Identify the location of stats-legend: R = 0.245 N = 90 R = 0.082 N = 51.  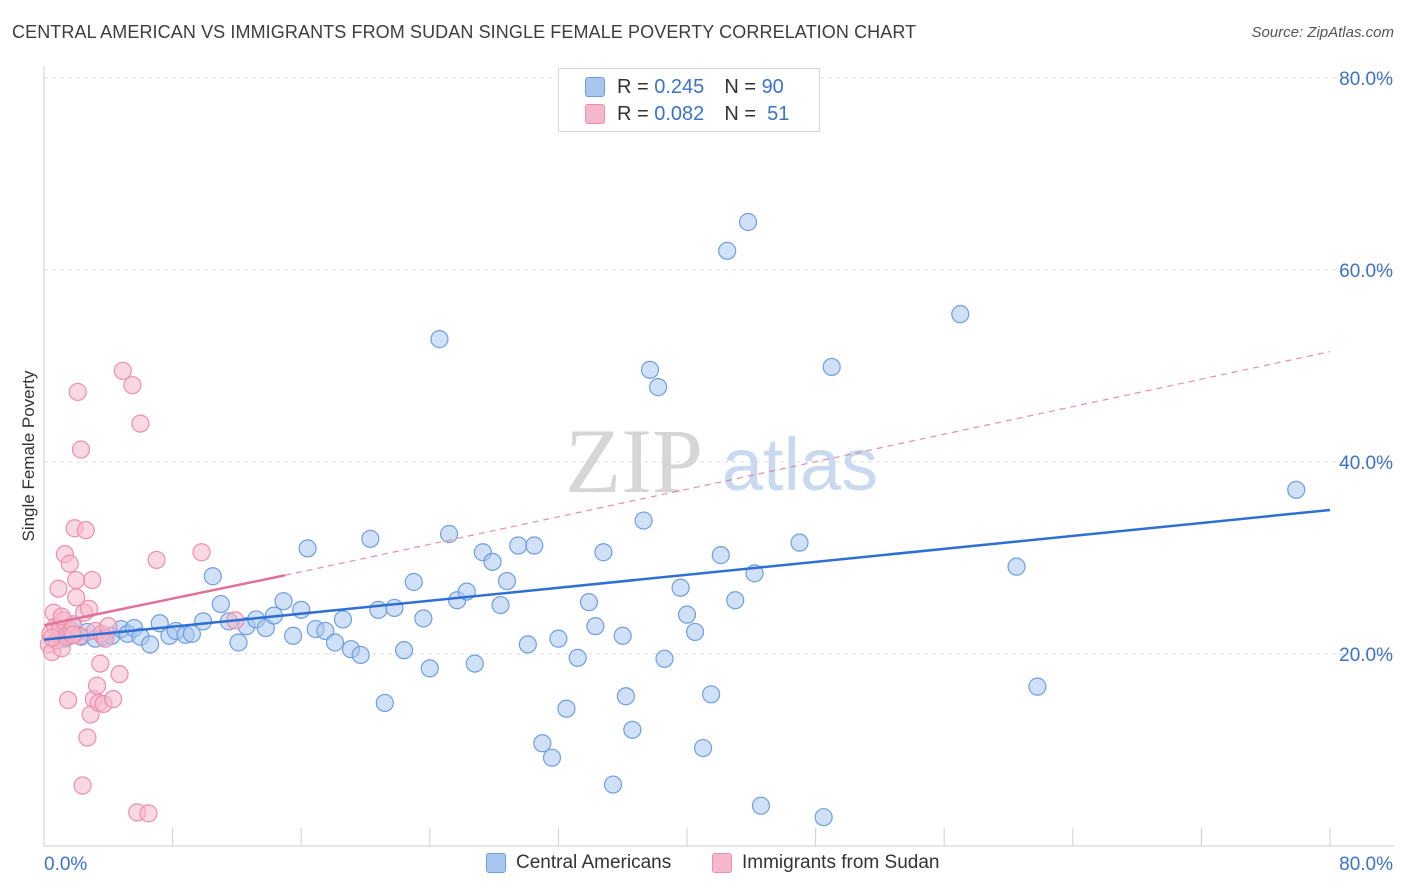
(689, 100).